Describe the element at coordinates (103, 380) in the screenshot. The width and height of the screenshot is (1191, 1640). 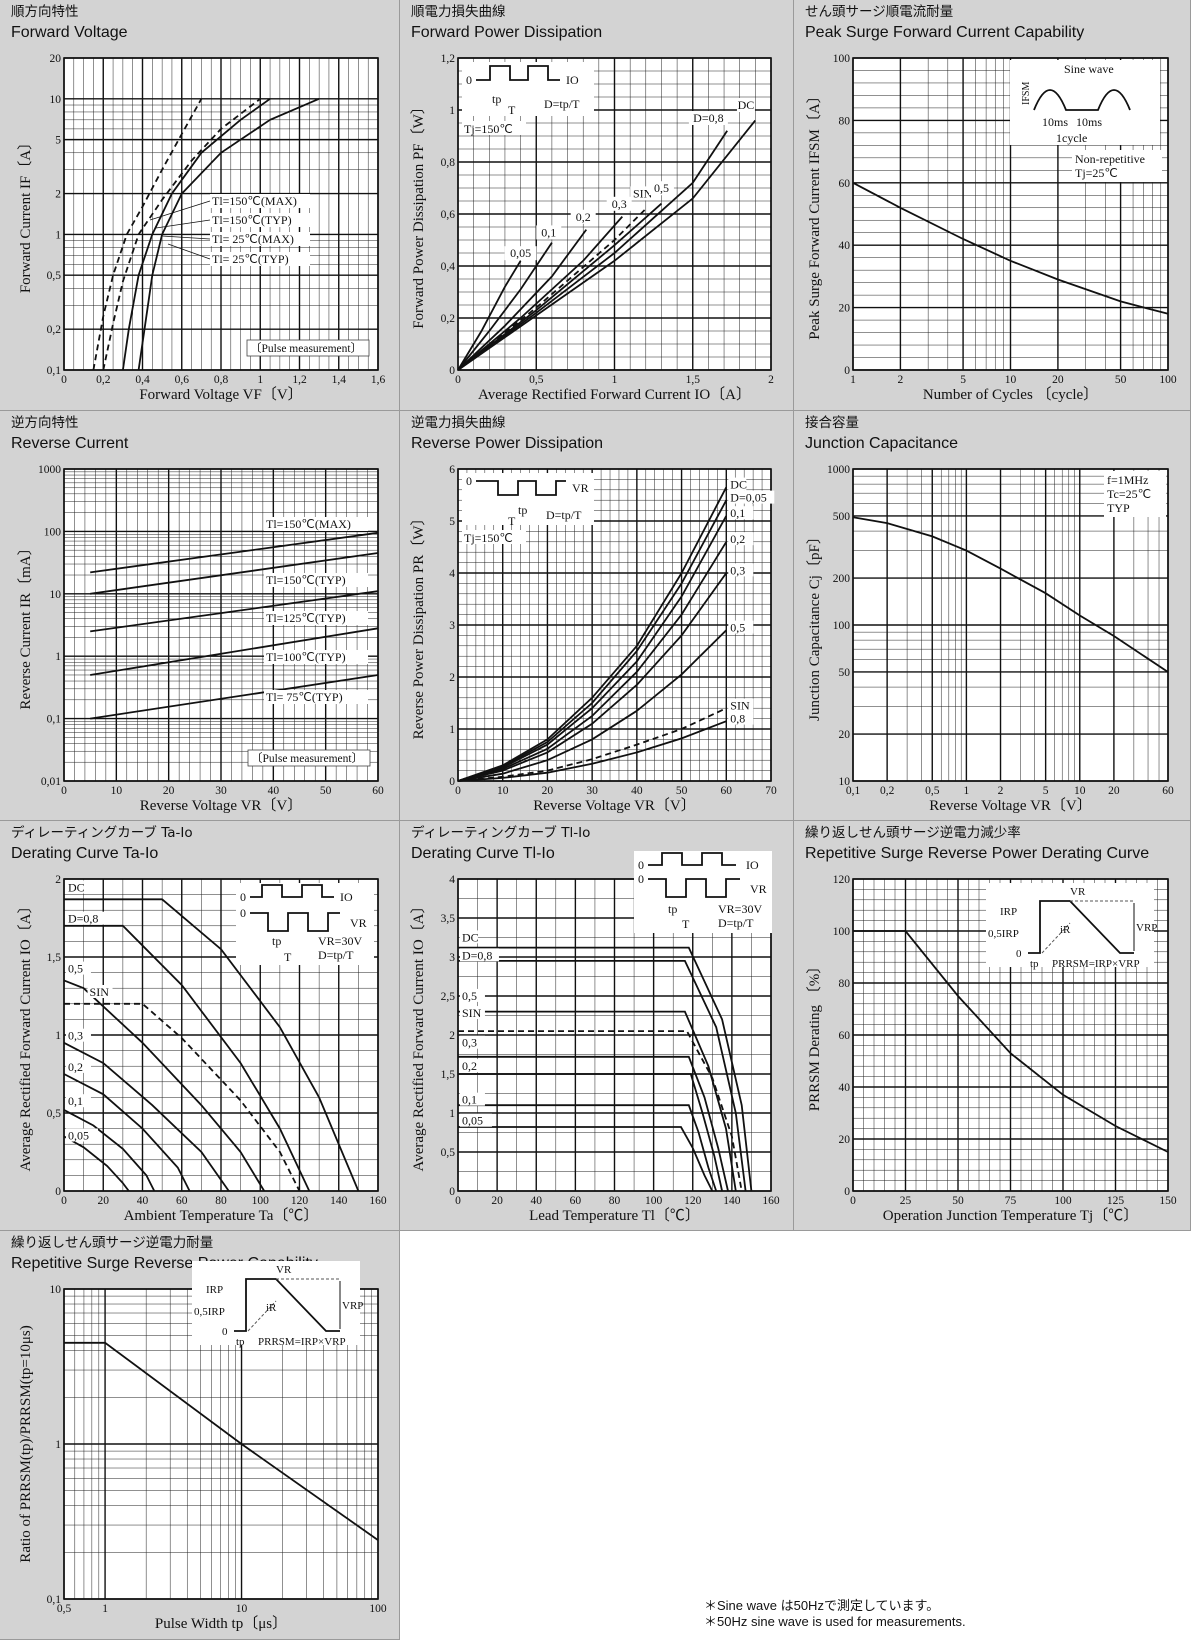
I see `x-tick-label: 0,2` at that location.